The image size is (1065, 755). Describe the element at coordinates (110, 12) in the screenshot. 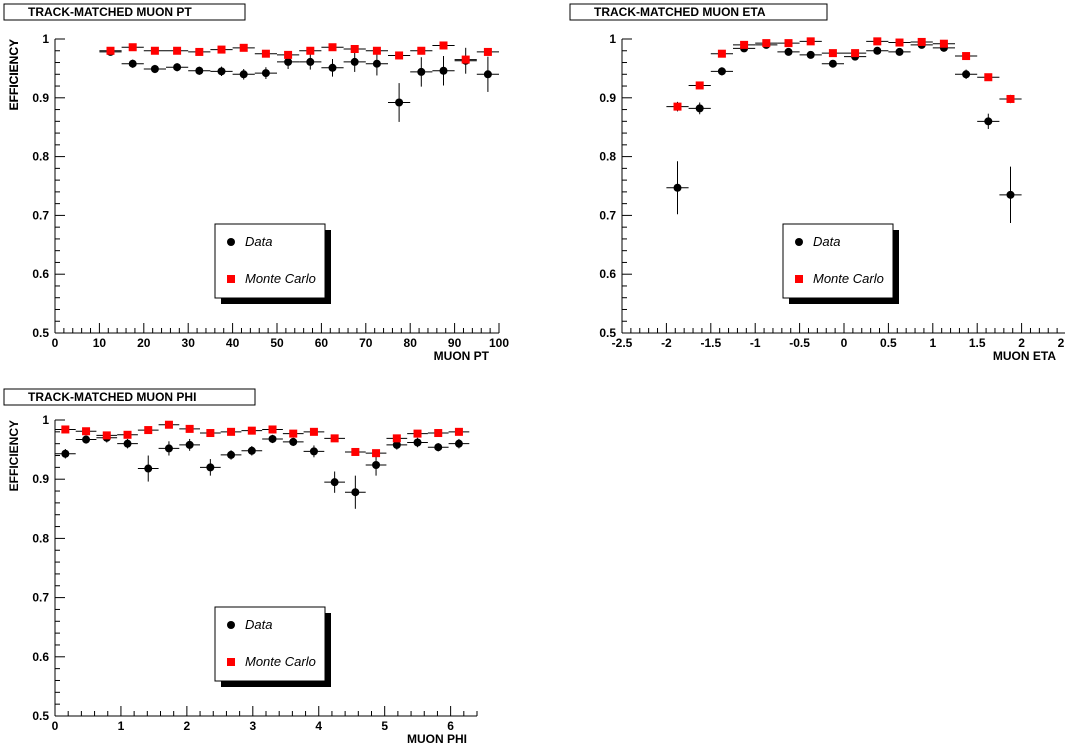

I see `chart-title: TRACK-MATCHED MUON PT` at that location.